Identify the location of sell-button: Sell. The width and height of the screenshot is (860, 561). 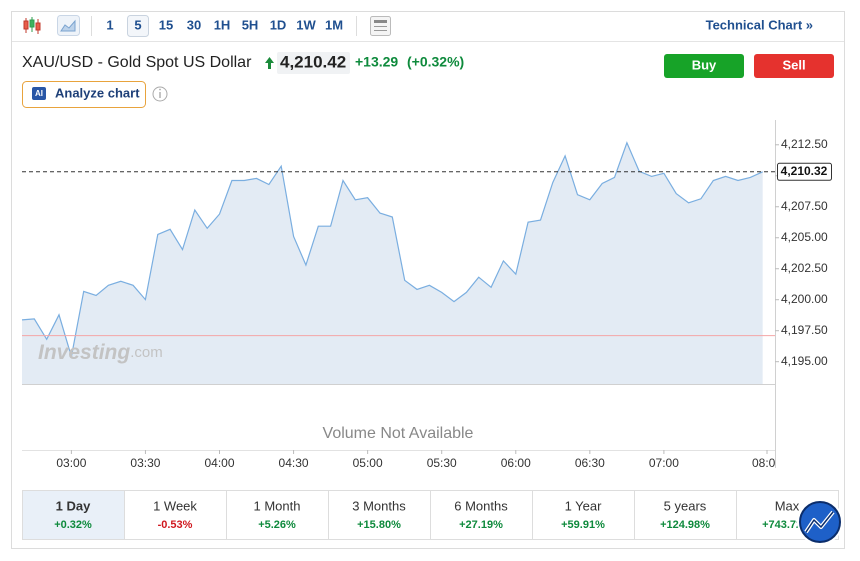
(794, 66).